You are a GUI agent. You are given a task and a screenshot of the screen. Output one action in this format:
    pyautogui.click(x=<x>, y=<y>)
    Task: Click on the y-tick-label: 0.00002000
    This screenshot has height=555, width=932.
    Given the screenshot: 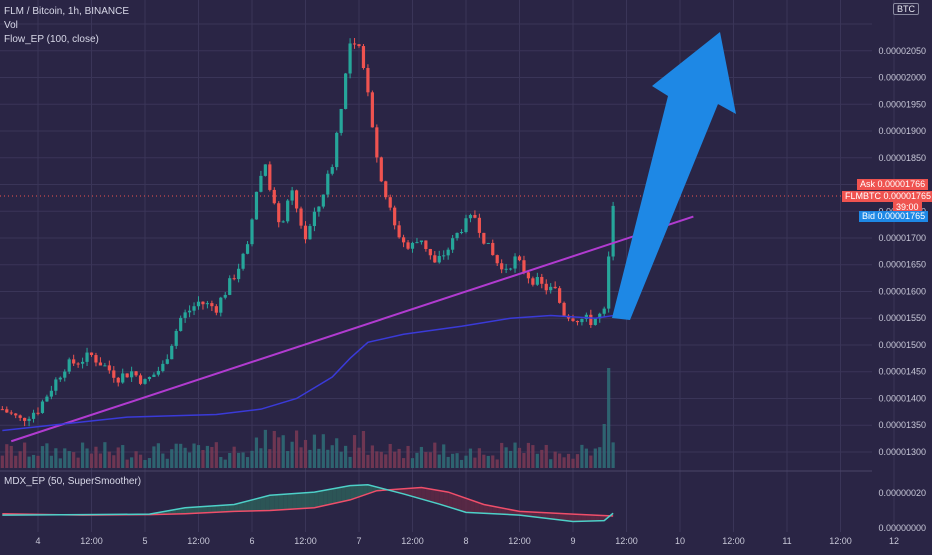 What is the action you would take?
    pyautogui.click(x=902, y=78)
    